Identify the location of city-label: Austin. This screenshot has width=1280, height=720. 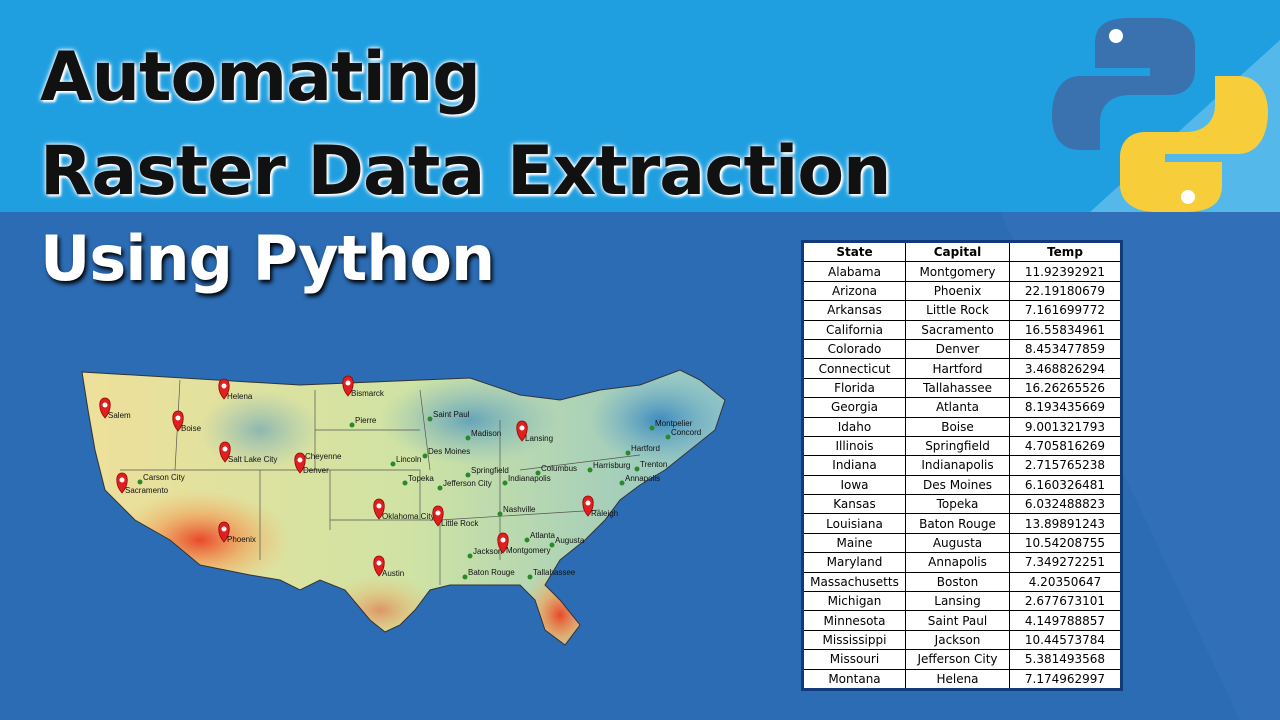
(393, 573).